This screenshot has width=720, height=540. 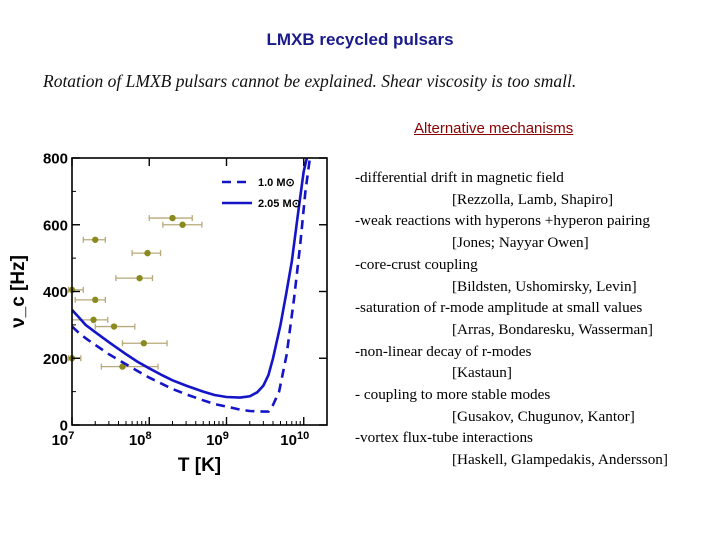 I want to click on y-tick-label: 600, so click(x=55, y=225).